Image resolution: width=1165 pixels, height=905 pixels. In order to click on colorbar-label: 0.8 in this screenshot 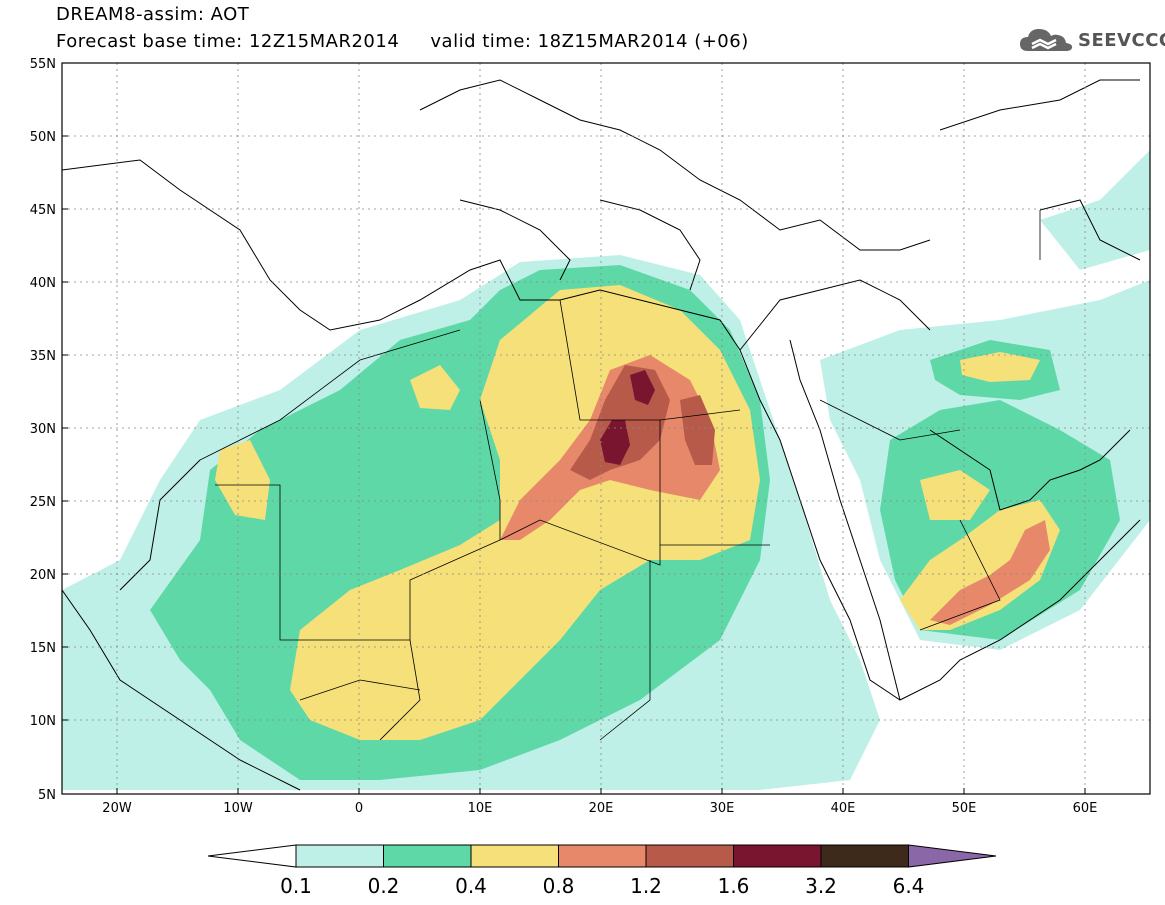, I will do `click(559, 886)`.